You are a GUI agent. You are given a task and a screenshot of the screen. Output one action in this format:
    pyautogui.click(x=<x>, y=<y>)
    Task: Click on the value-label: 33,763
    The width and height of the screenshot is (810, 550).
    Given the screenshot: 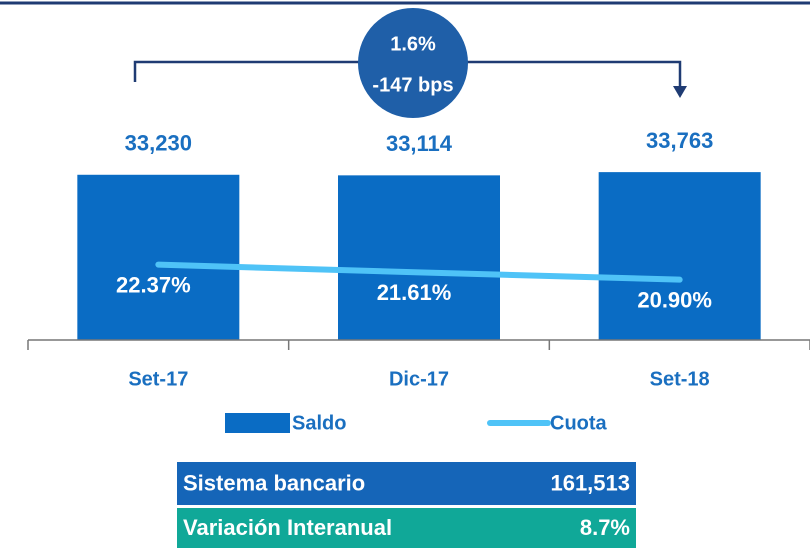 What is the action you would take?
    pyautogui.click(x=679, y=140)
    